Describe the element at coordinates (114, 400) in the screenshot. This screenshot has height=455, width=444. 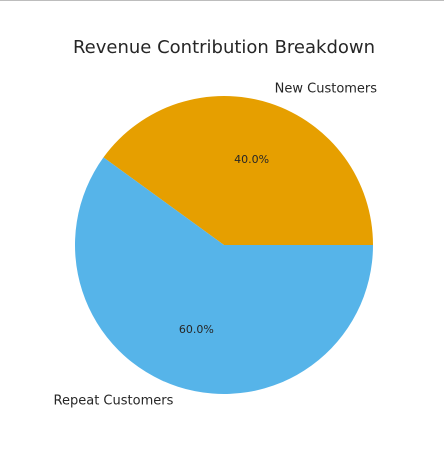
I see `slice-label: Repeat Customers` at that location.